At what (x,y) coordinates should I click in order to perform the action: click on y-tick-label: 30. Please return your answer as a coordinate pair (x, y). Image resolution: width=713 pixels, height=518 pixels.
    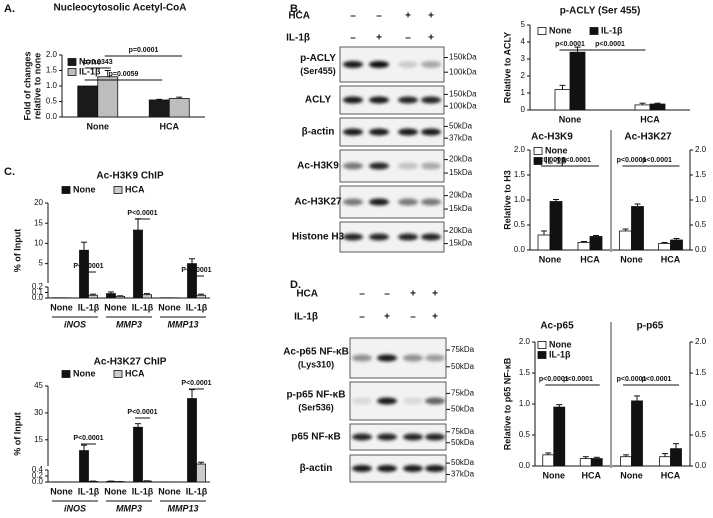
    Looking at the image, I should click on (38, 412).